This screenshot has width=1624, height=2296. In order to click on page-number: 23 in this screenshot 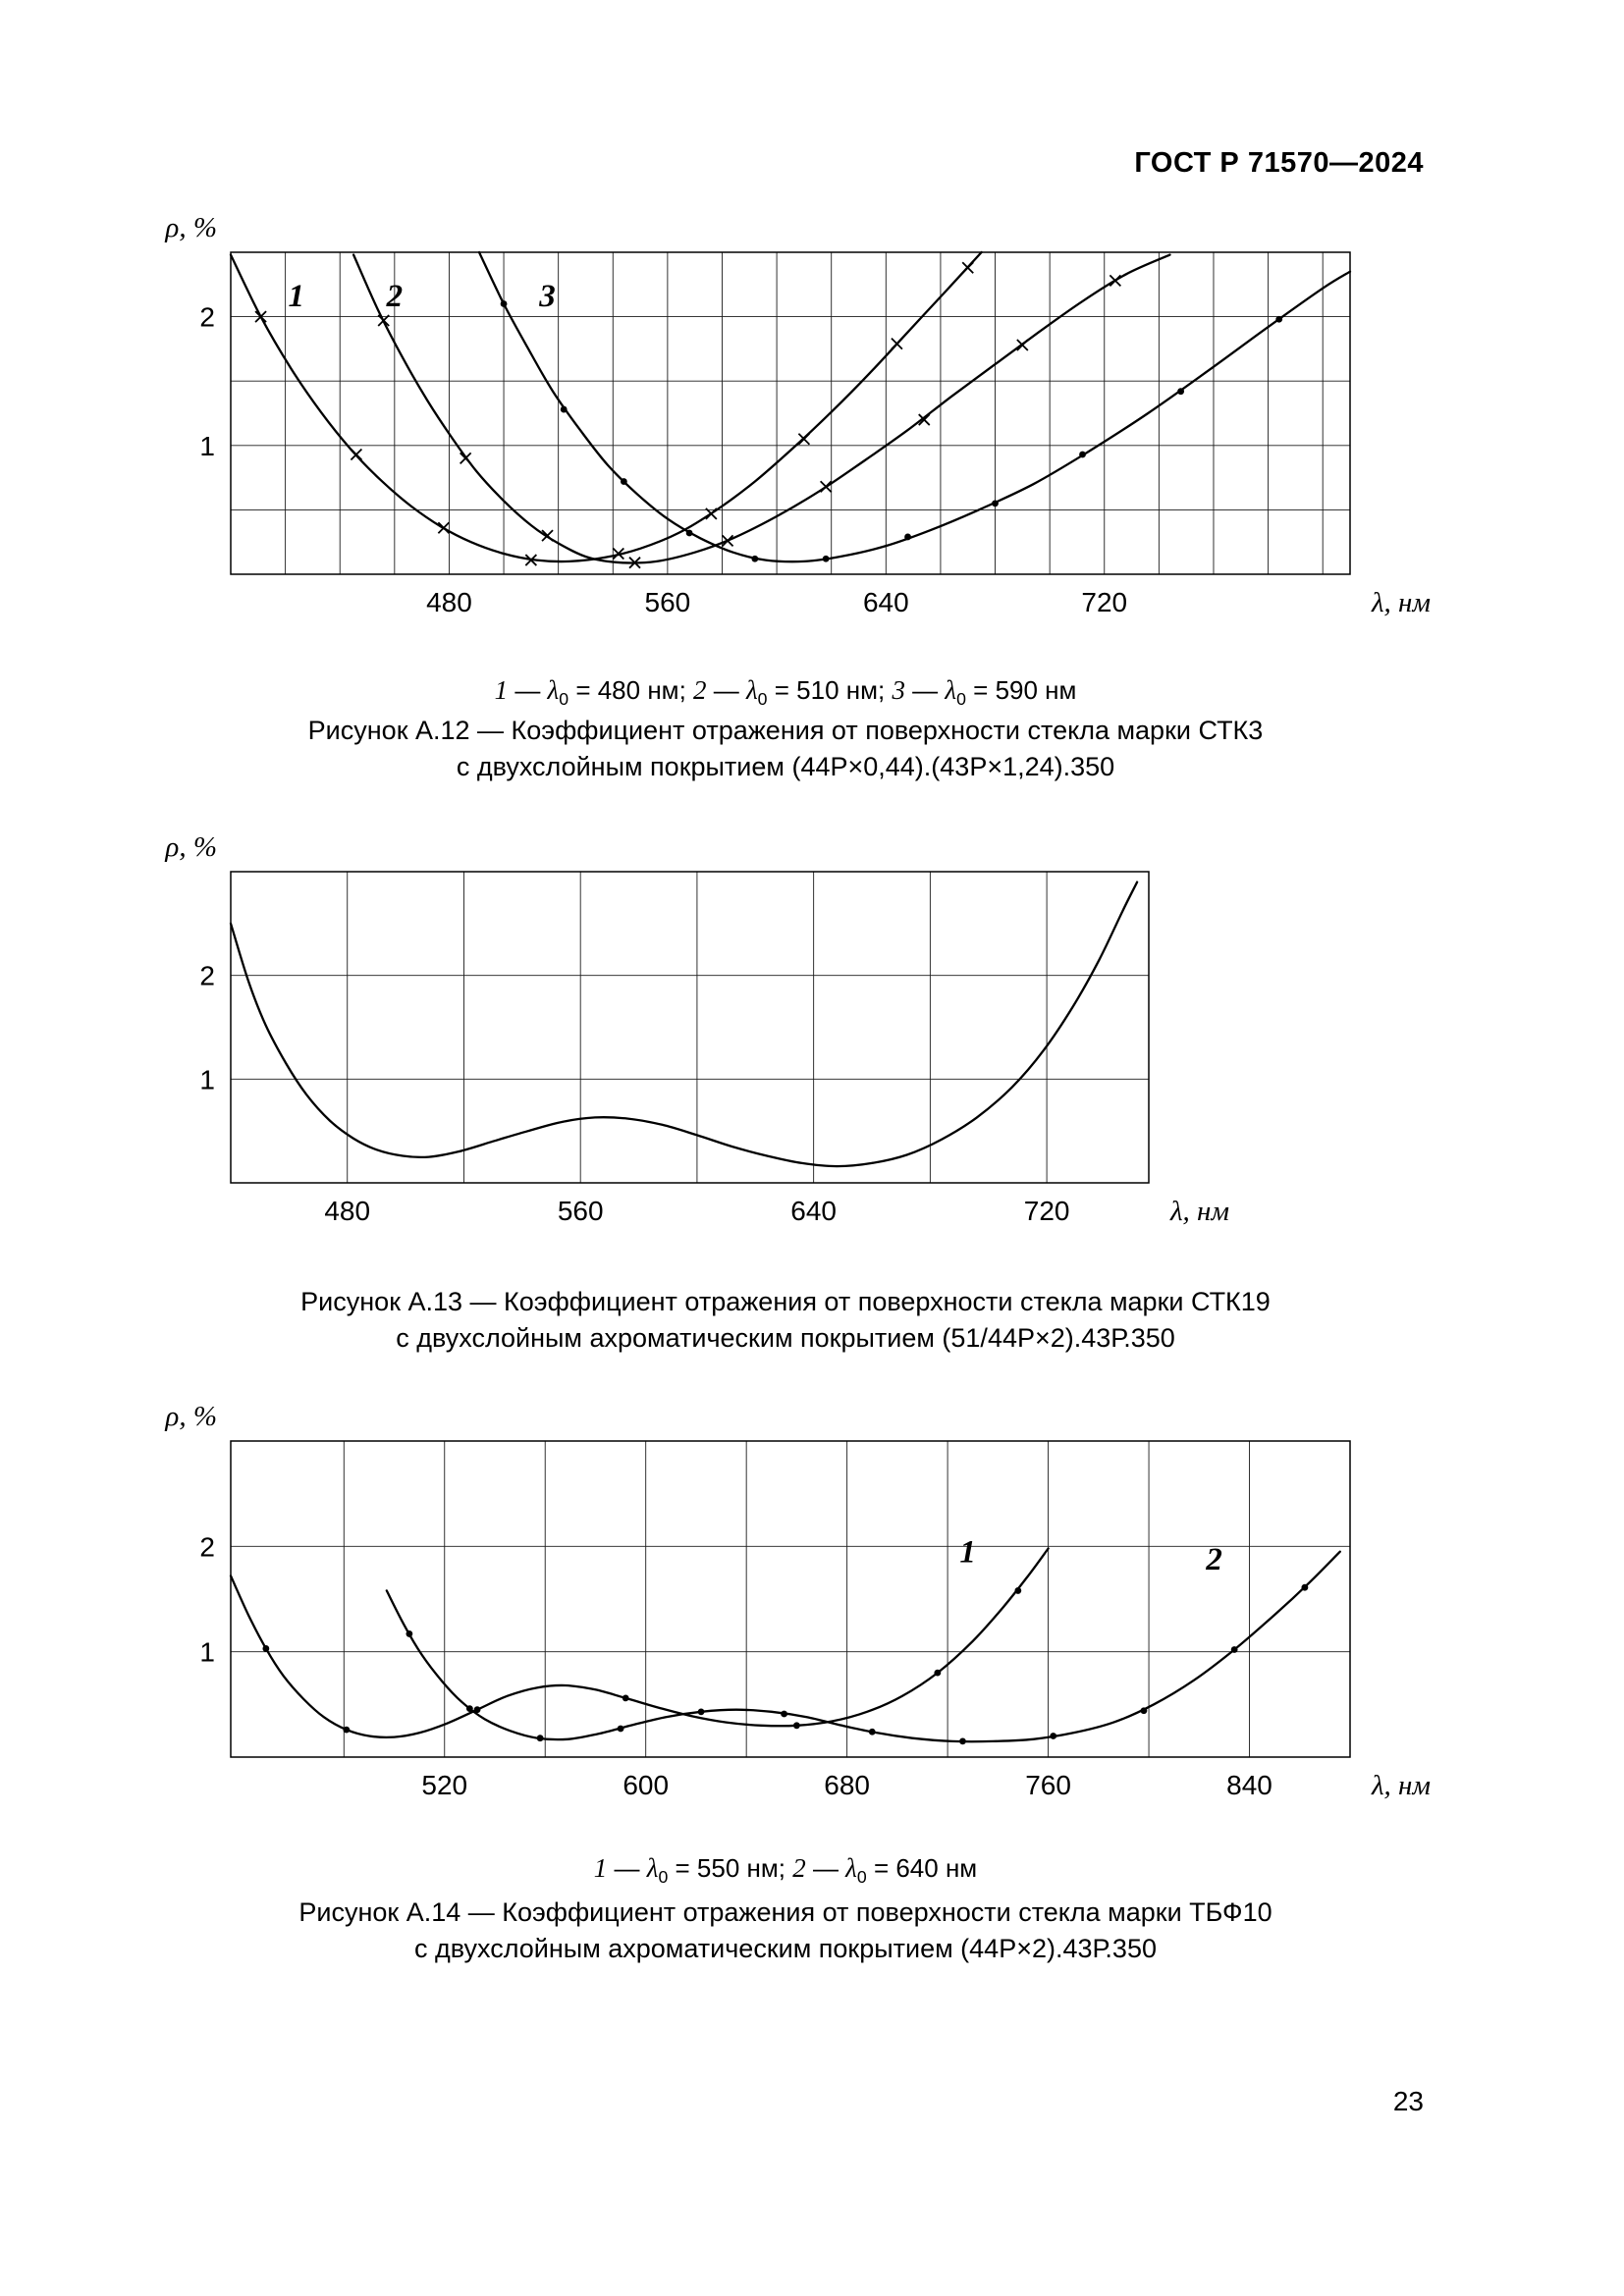, I will do `click(1408, 2101)`.